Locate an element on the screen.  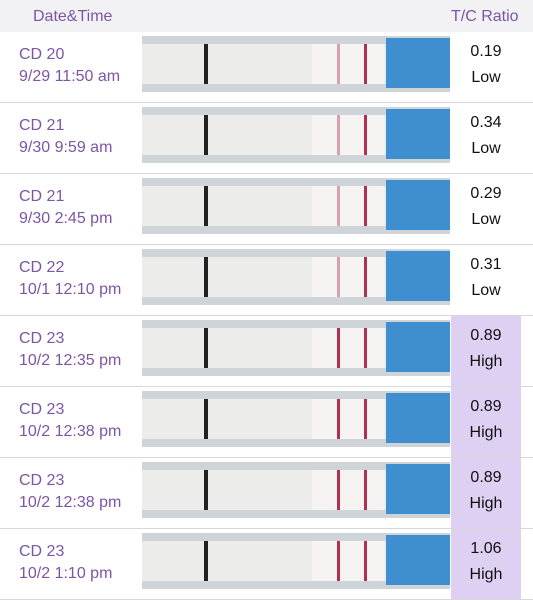
result-row: CD 23 10/2 1:10 pm 1.06 High is located at coordinates (266, 564).